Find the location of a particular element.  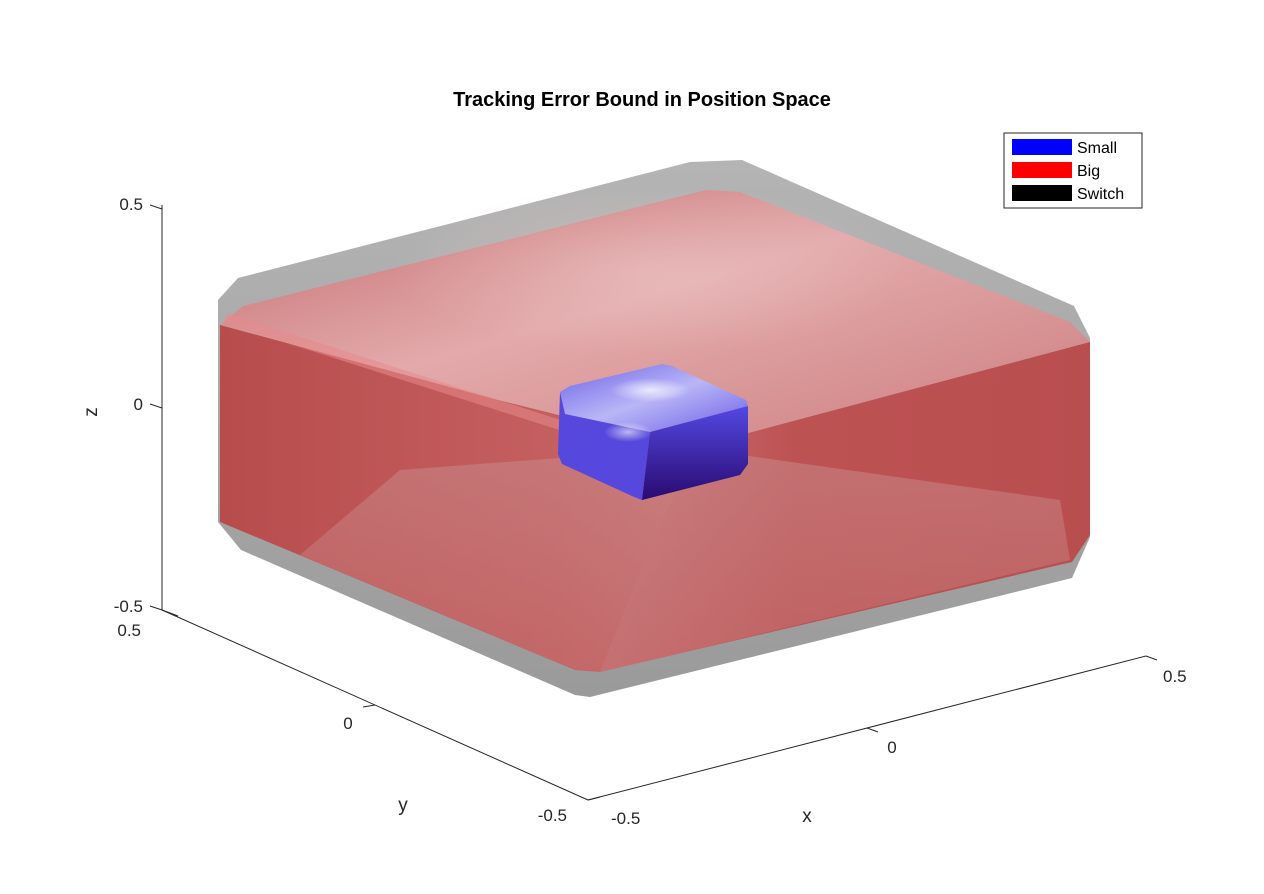

legend-label-switch: Switch is located at coordinates (1100, 194).